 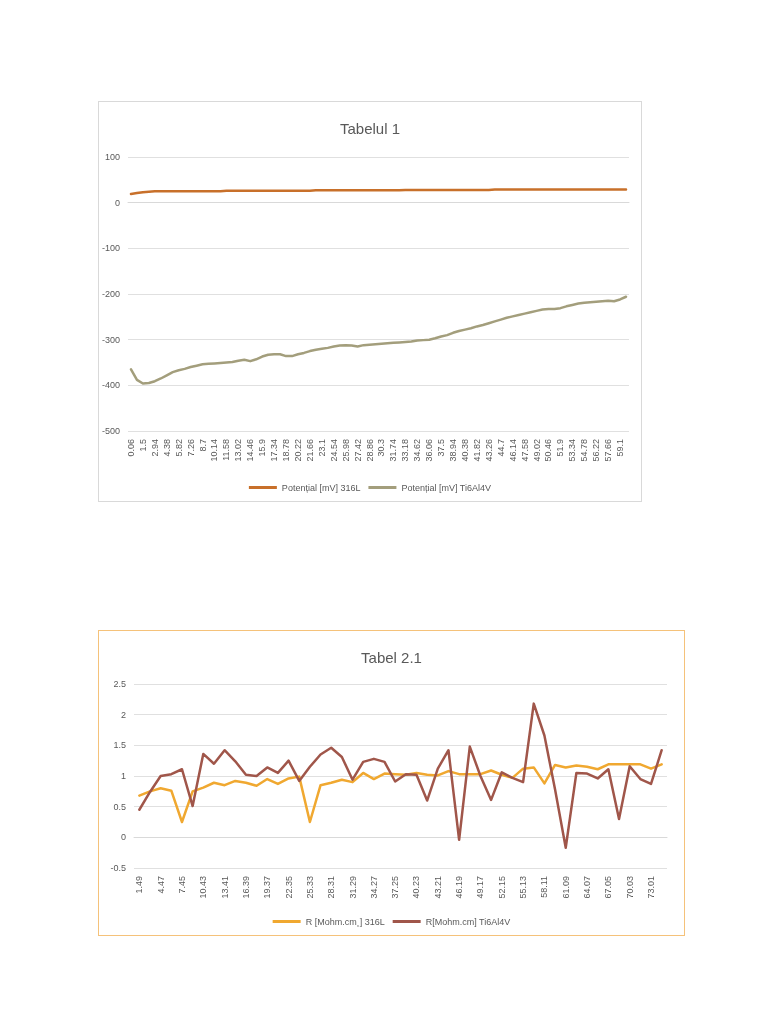 What do you see at coordinates (429, 450) in the screenshot?
I see `x-tick-label: 36.06` at bounding box center [429, 450].